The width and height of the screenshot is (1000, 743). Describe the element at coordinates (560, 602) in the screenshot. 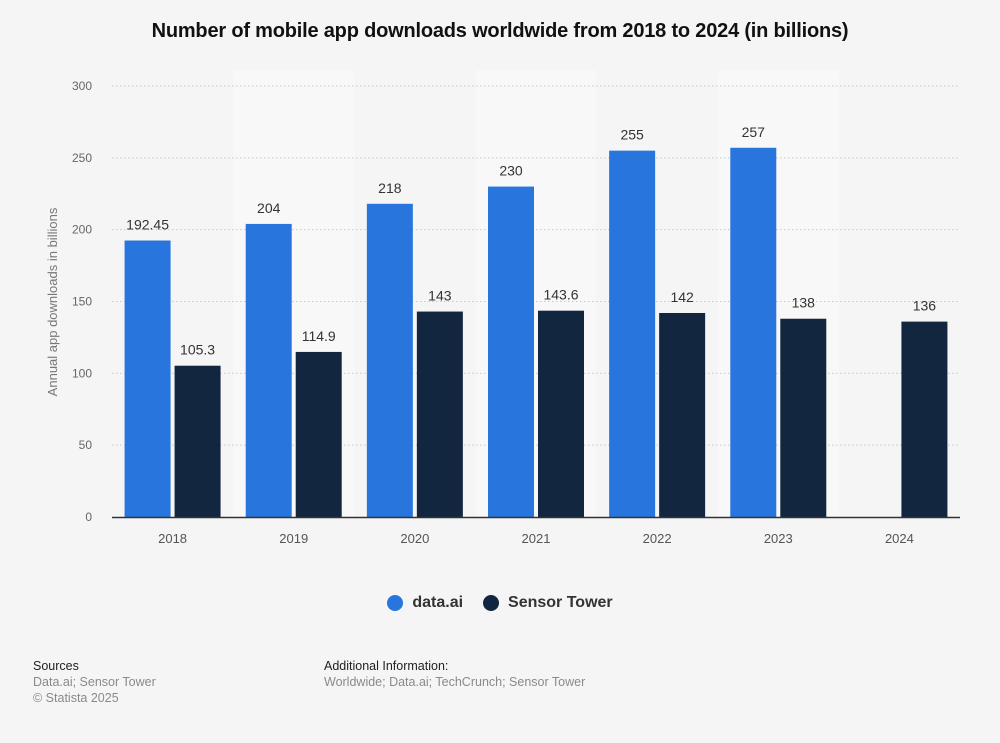

I see `legend-label-sensor-tower: Sensor Tower` at that location.